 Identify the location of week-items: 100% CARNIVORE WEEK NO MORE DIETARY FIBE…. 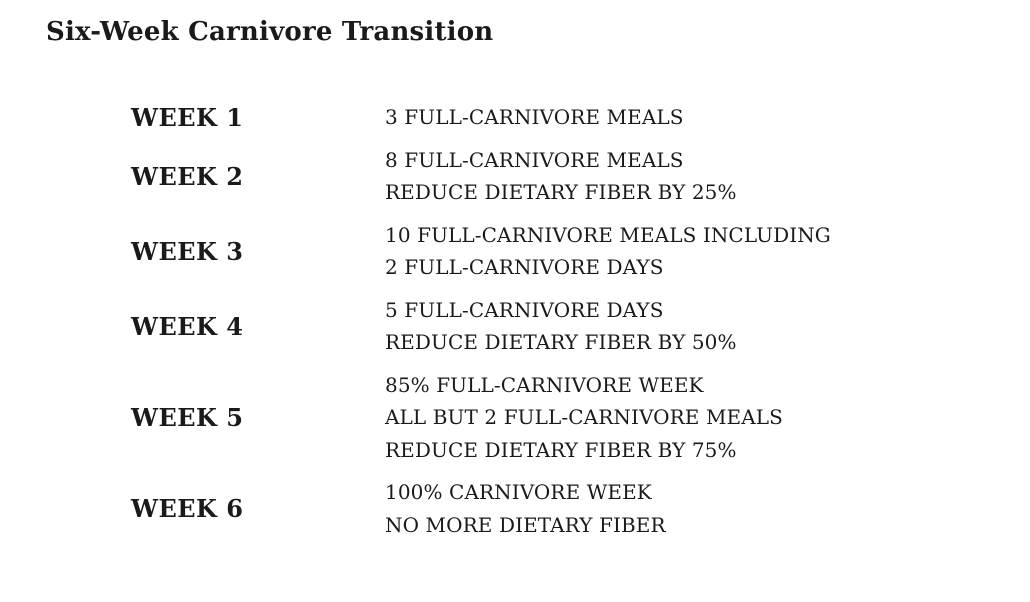
(525, 508).